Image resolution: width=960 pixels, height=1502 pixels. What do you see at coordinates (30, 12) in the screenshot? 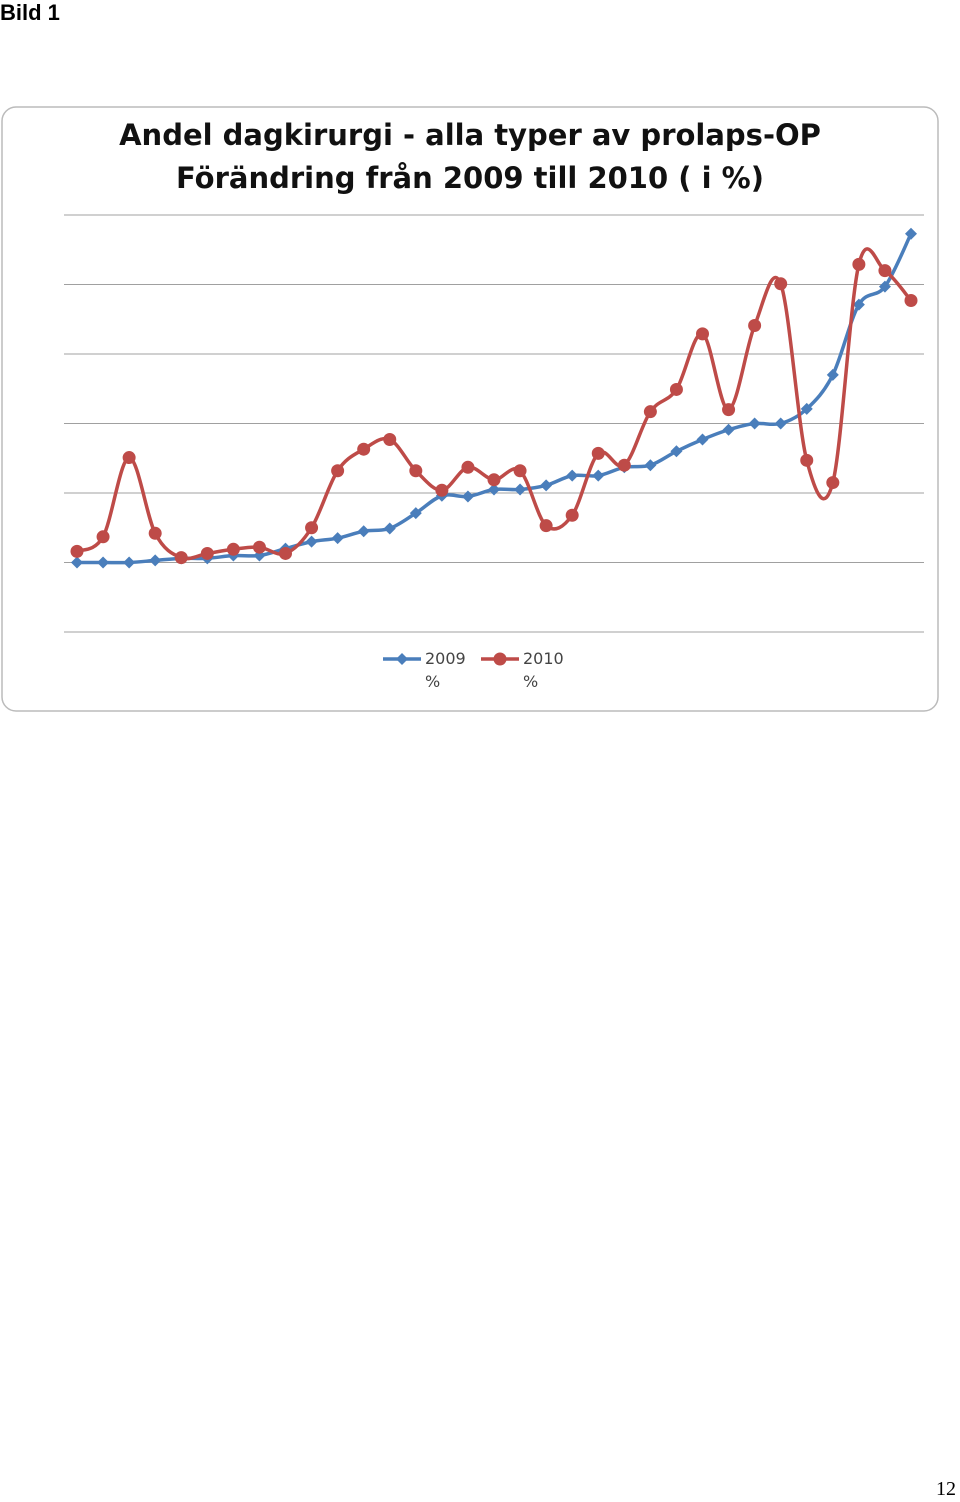
I see `page-header: Bild 1` at bounding box center [30, 12].